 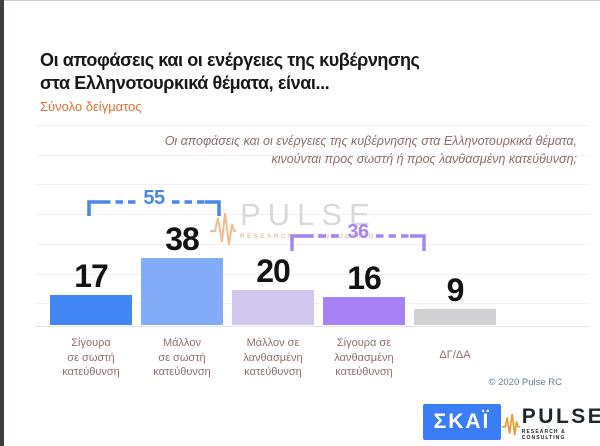 I want to click on copyright-note: © 2020 Pulse RC, so click(x=525, y=382).